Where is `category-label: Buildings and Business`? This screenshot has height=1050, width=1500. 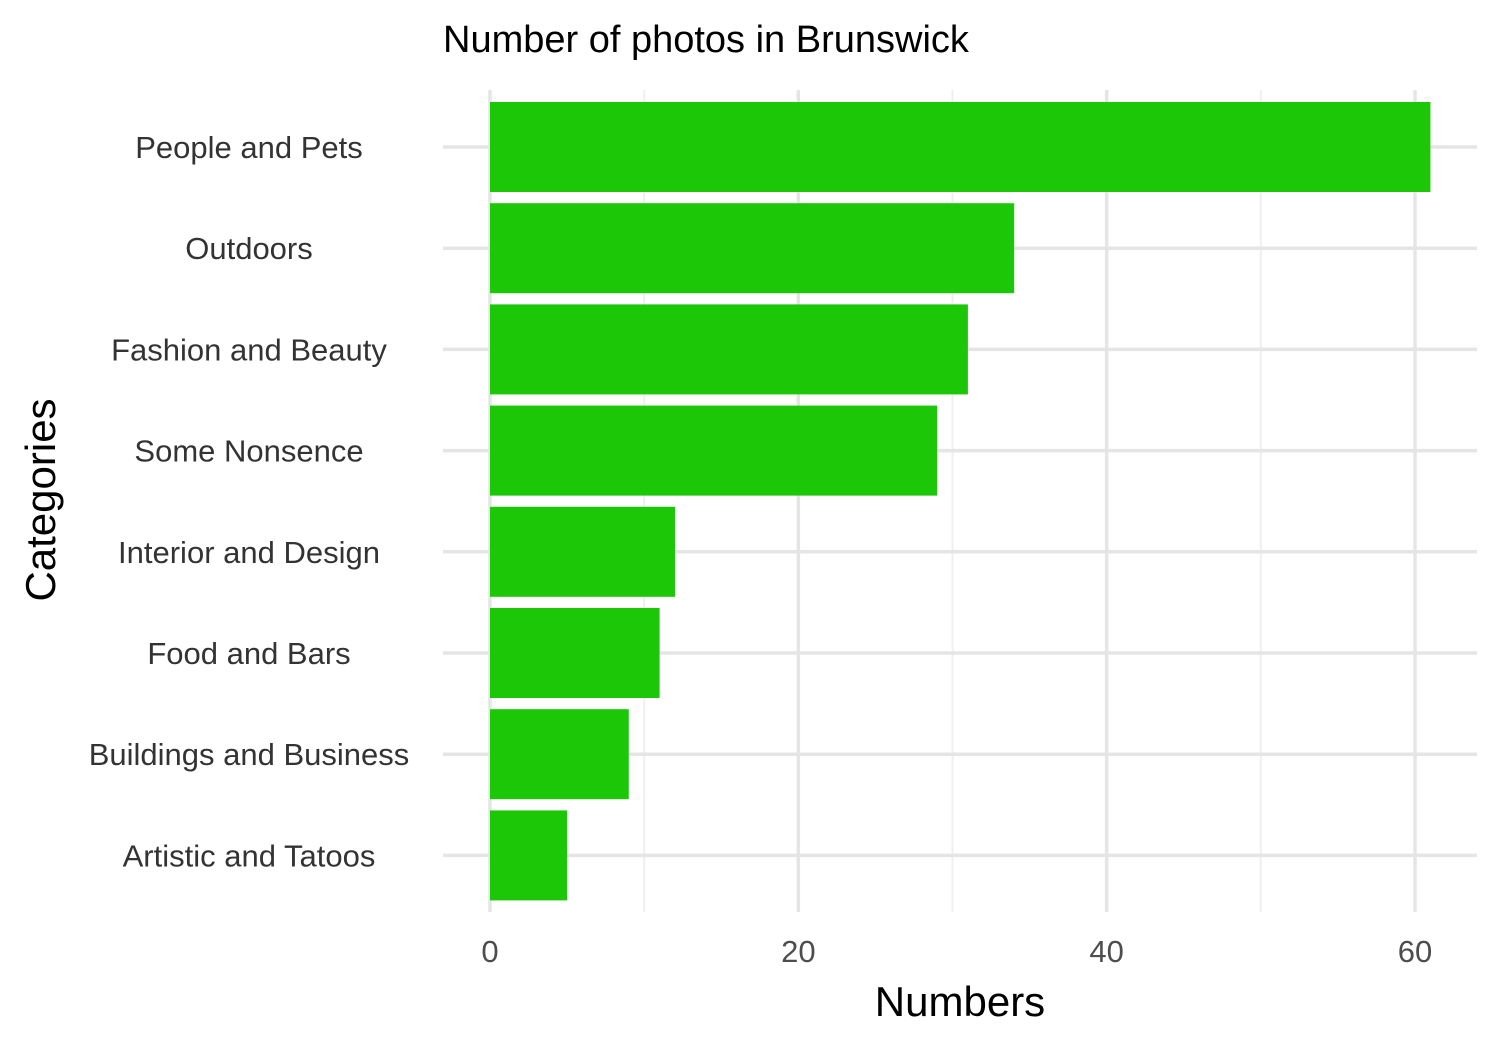
category-label: Buildings and Business is located at coordinates (249, 754).